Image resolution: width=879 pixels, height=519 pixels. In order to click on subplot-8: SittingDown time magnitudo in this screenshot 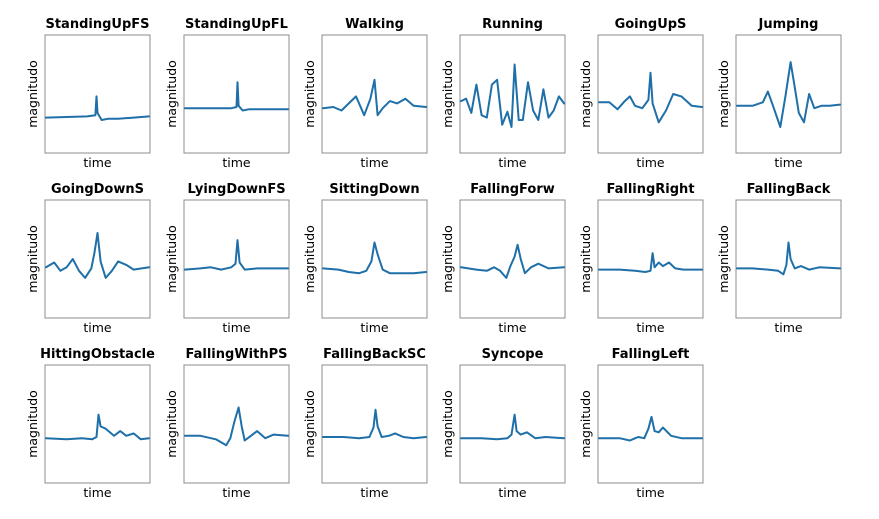, I will do `click(365, 258)`.